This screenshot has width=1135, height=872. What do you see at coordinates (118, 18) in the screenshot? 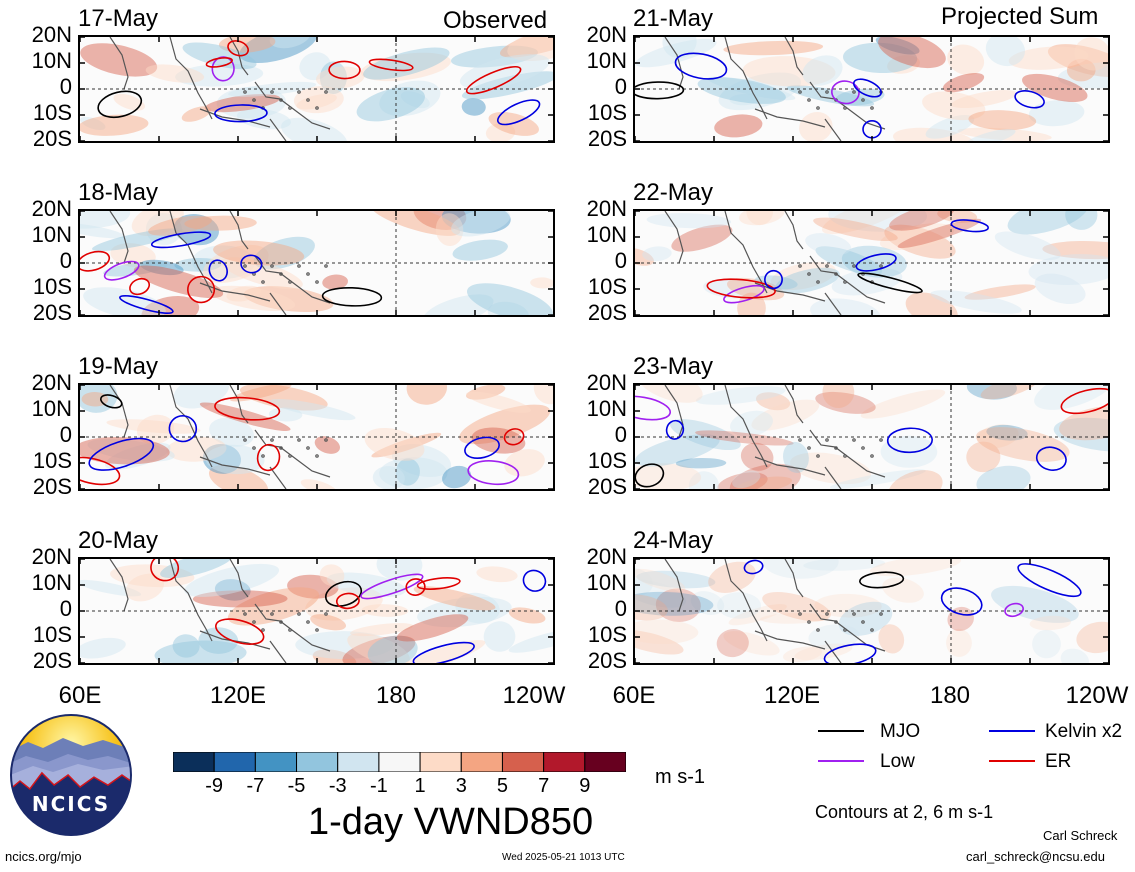
I see `panel-date-label: 17-May` at bounding box center [118, 18].